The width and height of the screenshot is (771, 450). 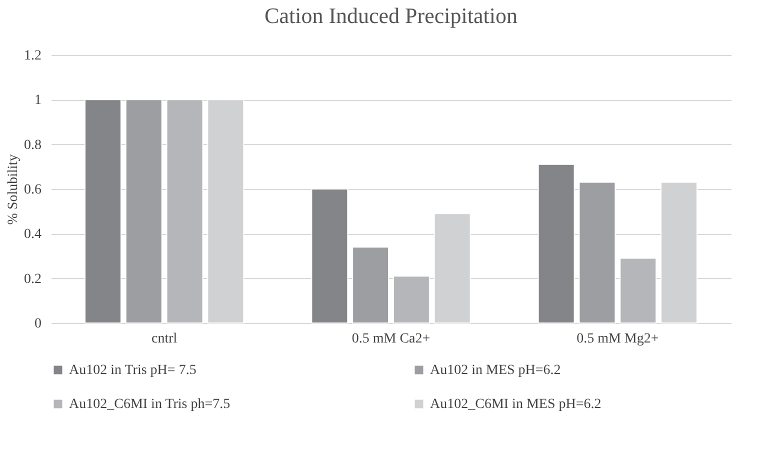 What do you see at coordinates (33, 190) in the screenshot?
I see `y-tick-label: 0.6` at bounding box center [33, 190].